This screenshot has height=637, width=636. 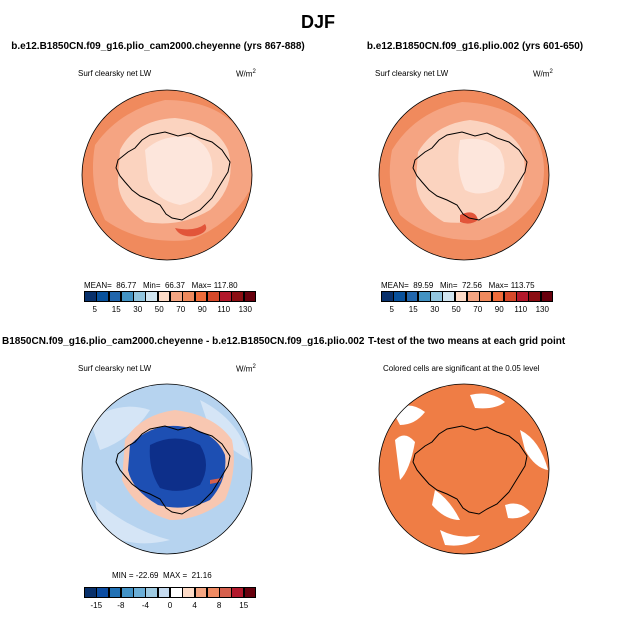 I want to click on colorbar-tick-label: -4, so click(x=145, y=605).